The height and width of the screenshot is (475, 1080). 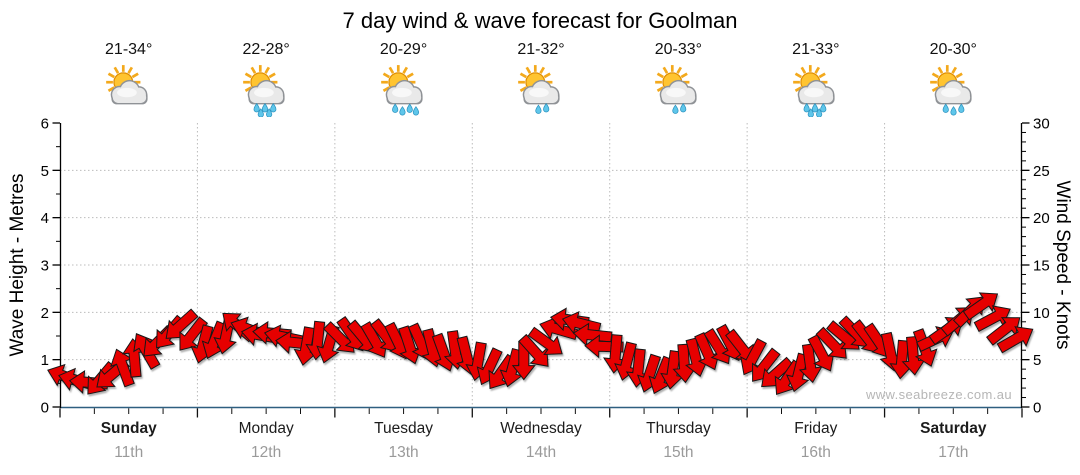 I want to click on left-axis-tick-label: 5, so click(x=45, y=171).